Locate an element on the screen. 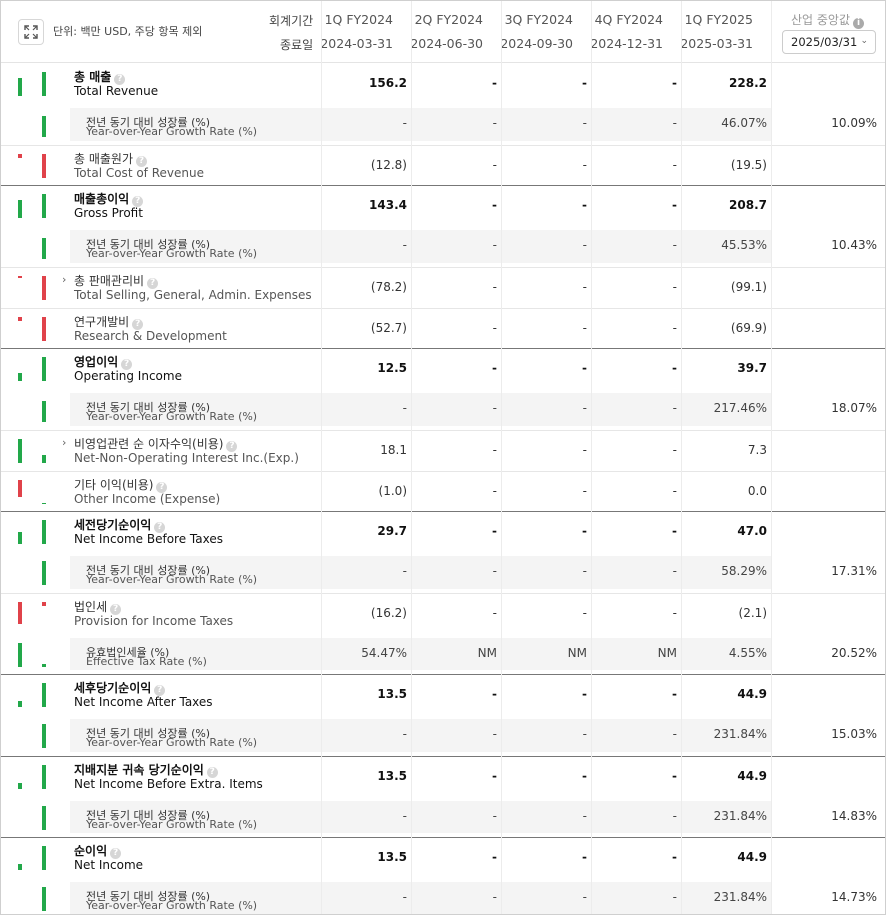  metric-label: 순이익 is located at coordinates (91, 851).